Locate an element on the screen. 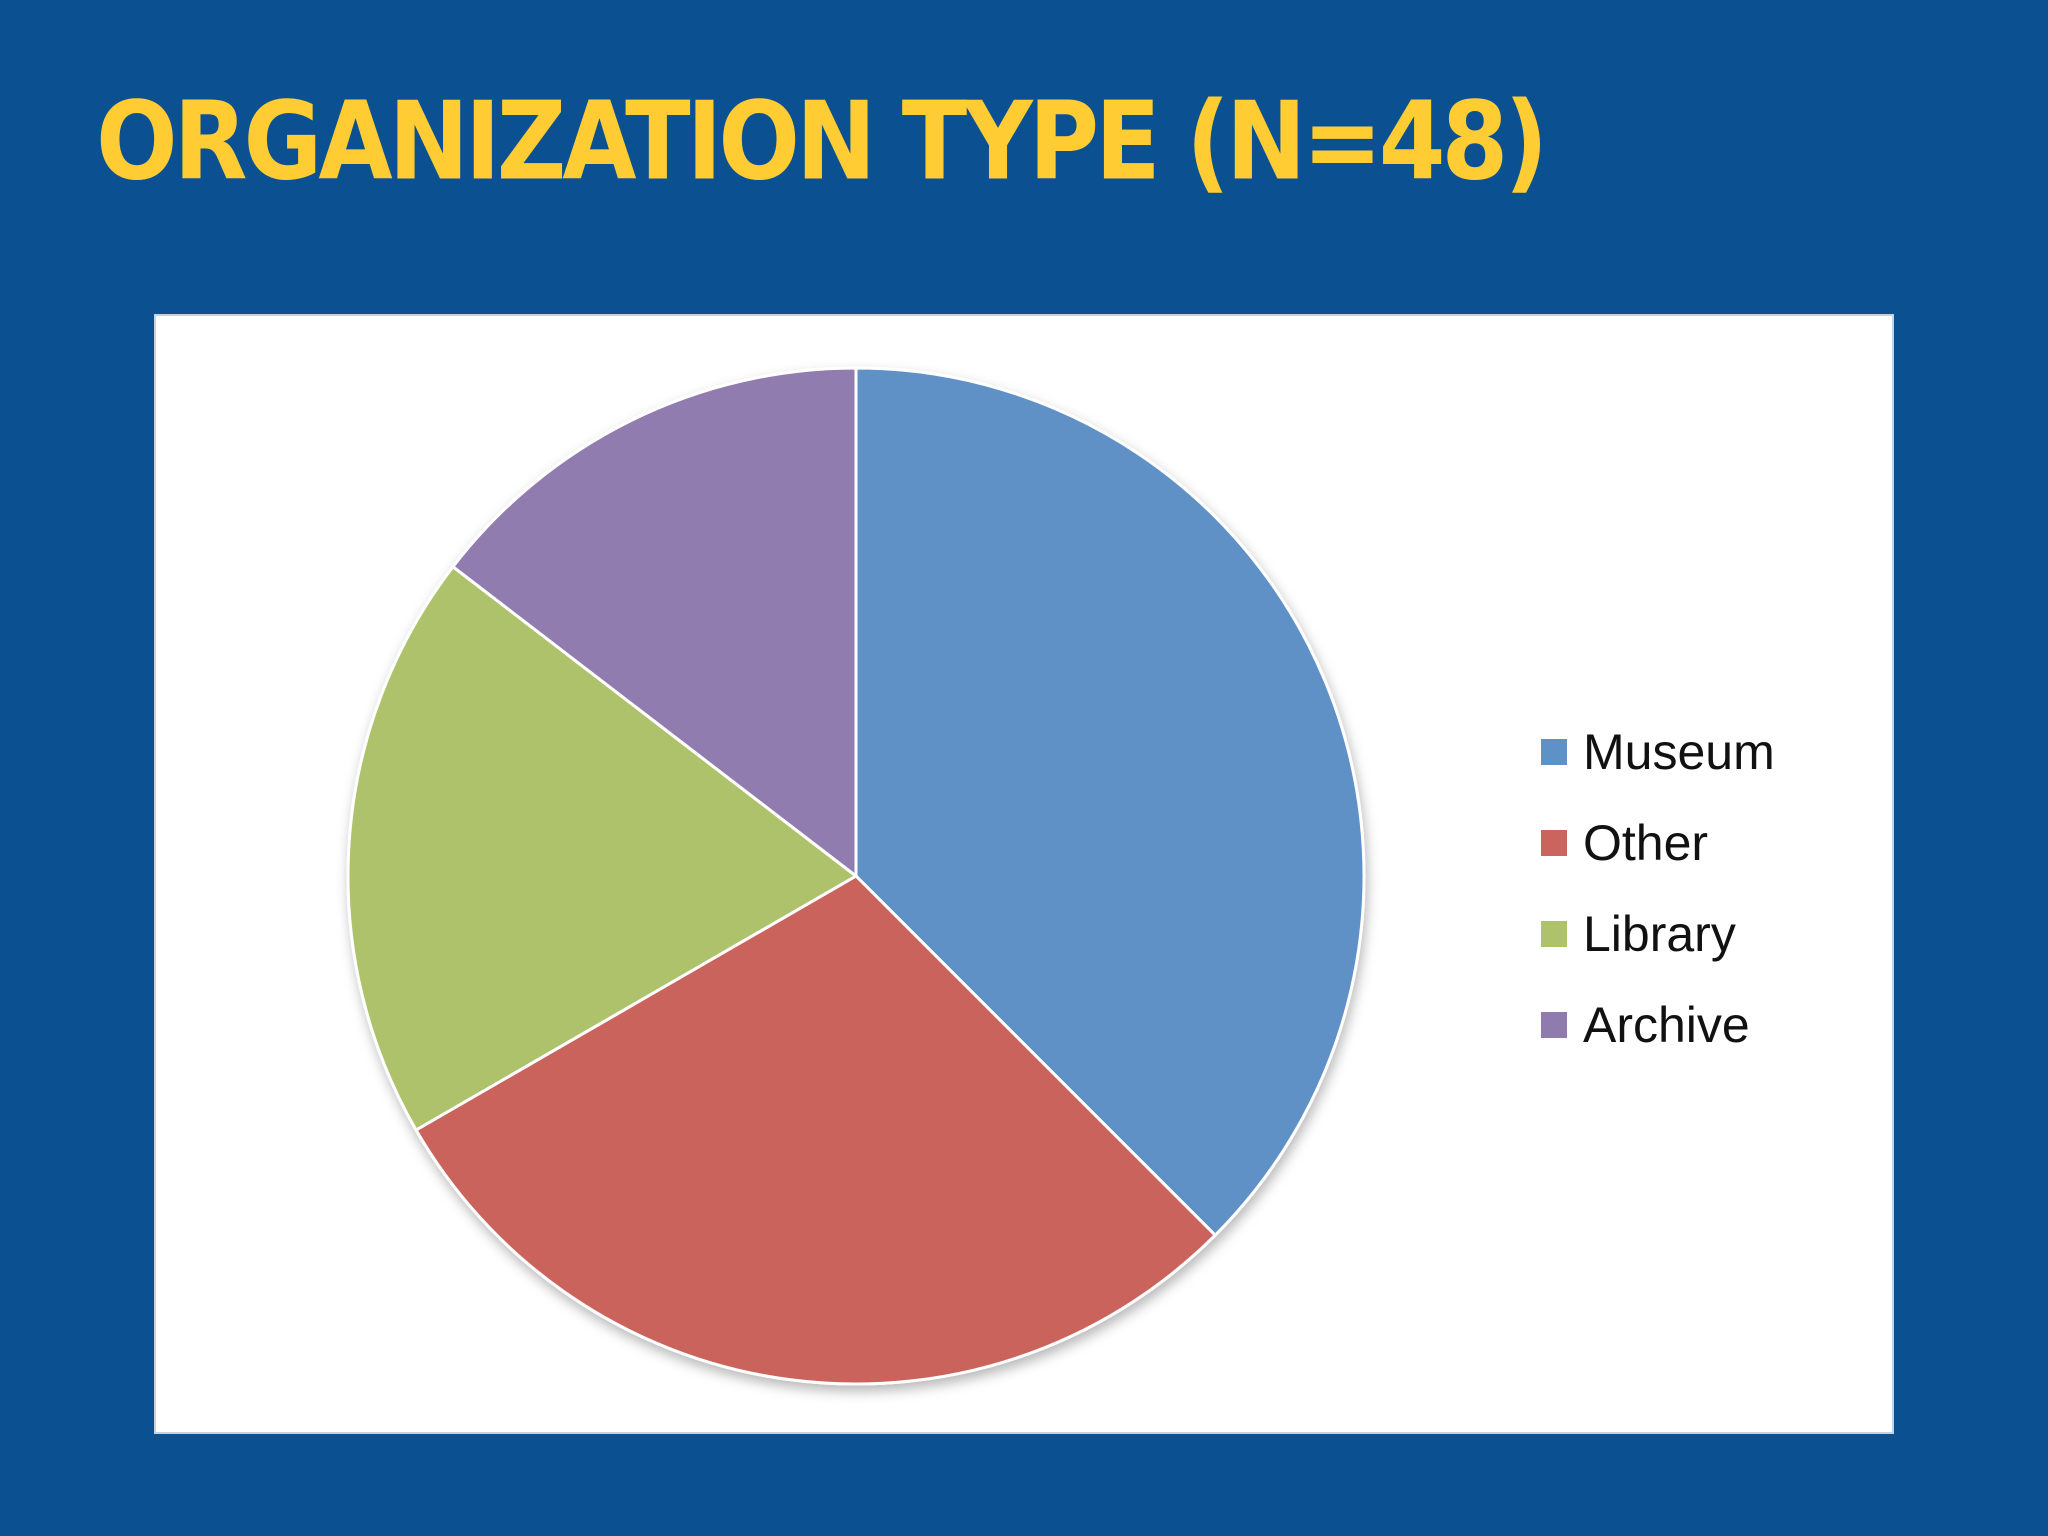  legend-item-archive: Archive is located at coordinates (1658, 1024).